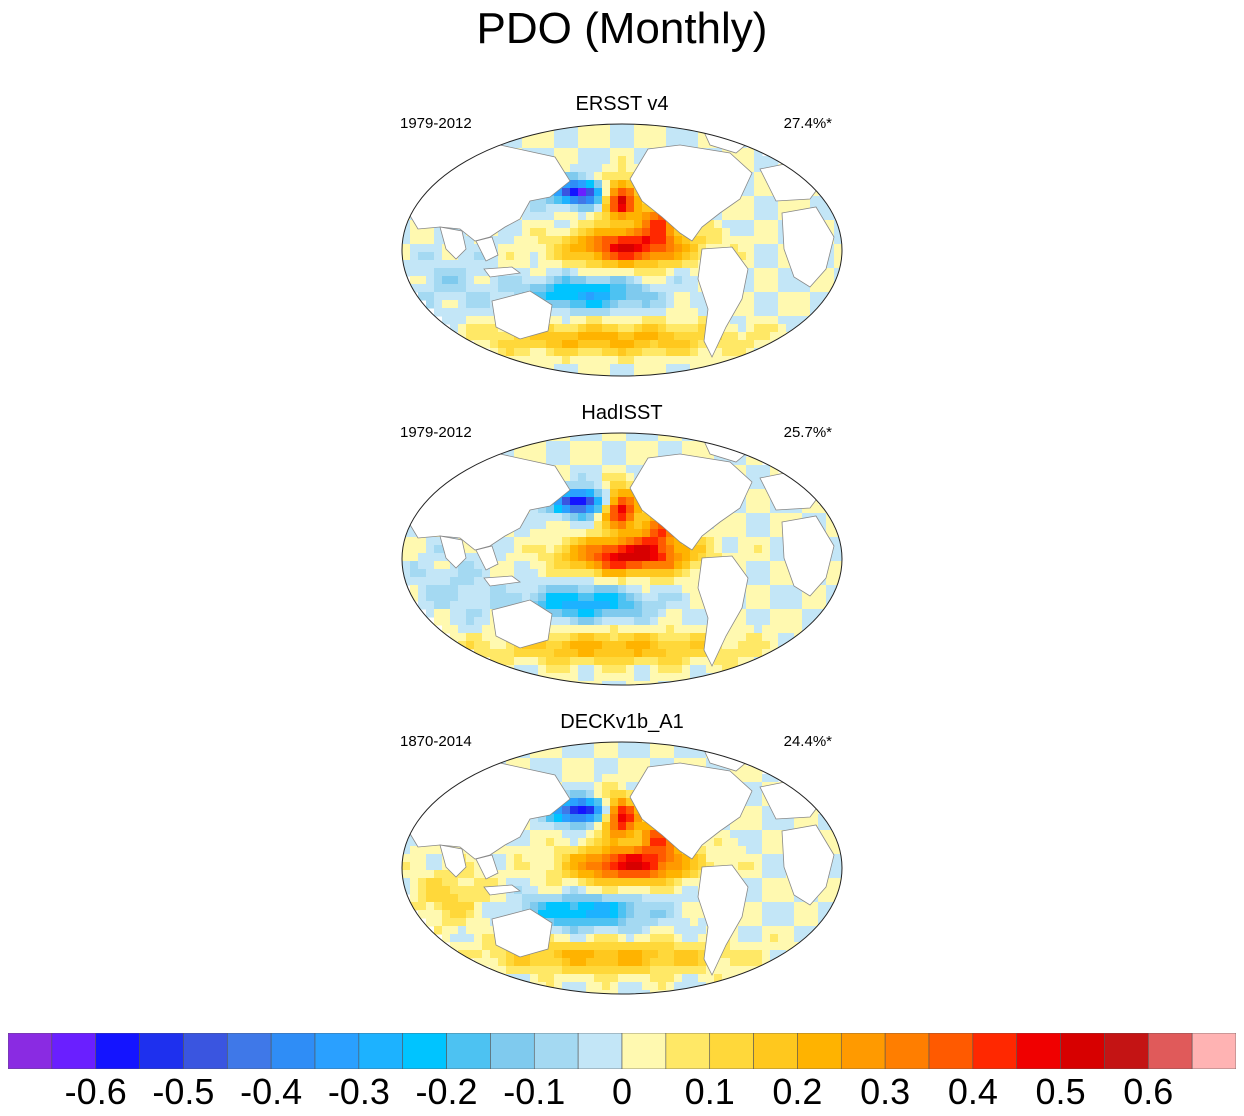 The image size is (1244, 1116). Describe the element at coordinates (797, 1091) in the screenshot. I see `colorbar-tick-label: 0.2` at that location.